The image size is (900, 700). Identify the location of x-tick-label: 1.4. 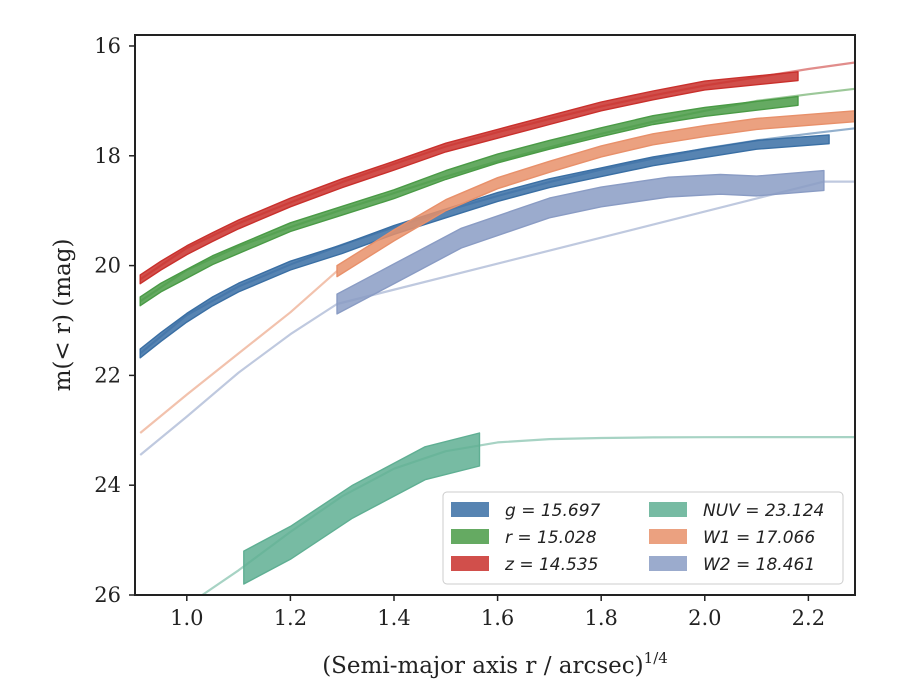
(393, 618).